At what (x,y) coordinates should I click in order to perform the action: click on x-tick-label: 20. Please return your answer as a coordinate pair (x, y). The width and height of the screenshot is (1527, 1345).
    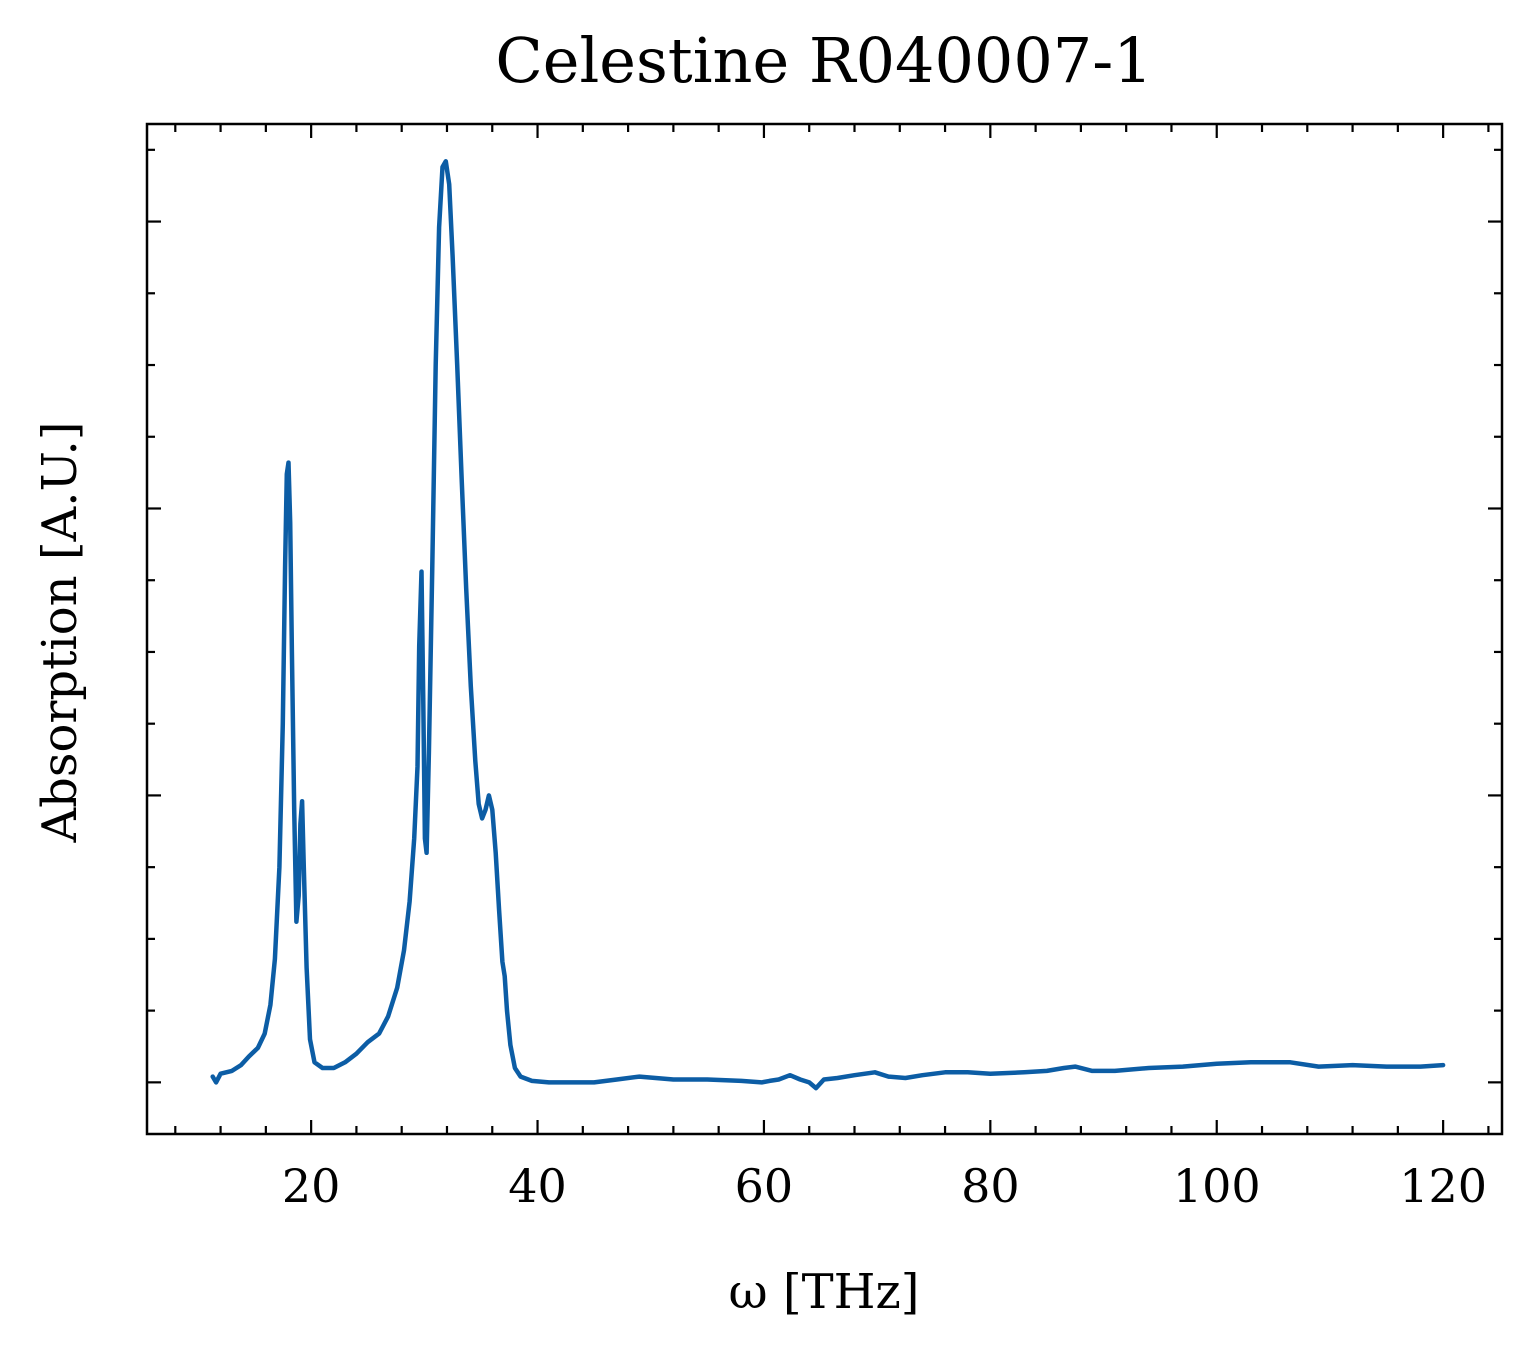
    Looking at the image, I should click on (311, 1186).